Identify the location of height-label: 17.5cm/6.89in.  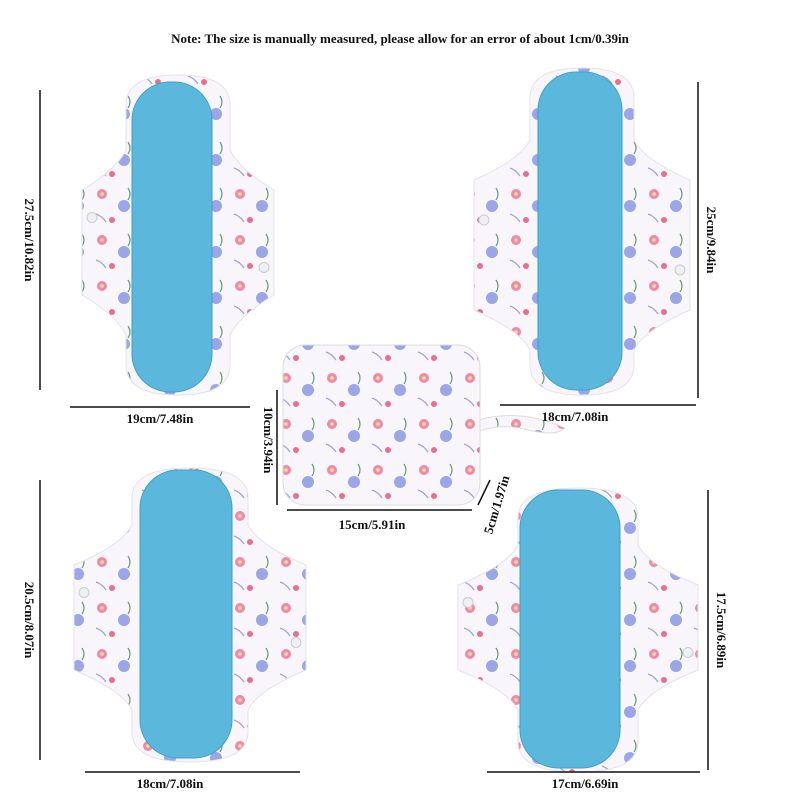
(721, 630).